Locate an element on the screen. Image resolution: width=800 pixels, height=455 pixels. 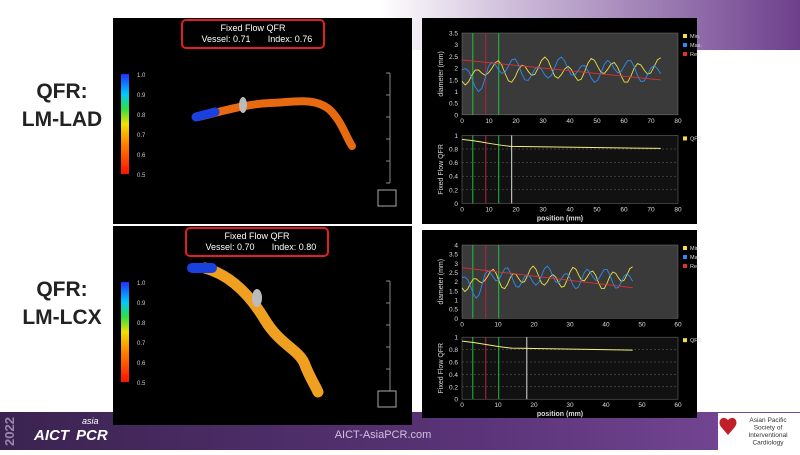
logo-aict: AICT is located at coordinates (52, 435).